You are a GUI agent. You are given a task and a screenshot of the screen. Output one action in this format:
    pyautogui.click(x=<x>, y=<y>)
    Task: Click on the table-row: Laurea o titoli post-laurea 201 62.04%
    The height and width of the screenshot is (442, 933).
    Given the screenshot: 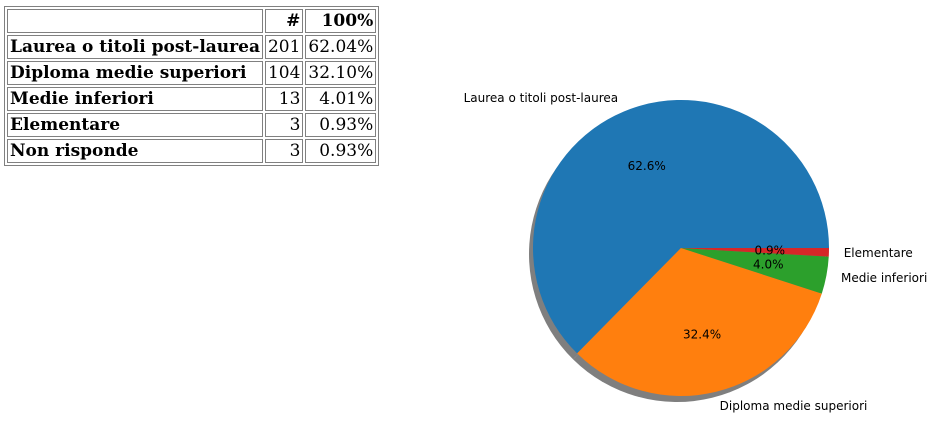 What is the action you would take?
    pyautogui.click(x=192, y=47)
    